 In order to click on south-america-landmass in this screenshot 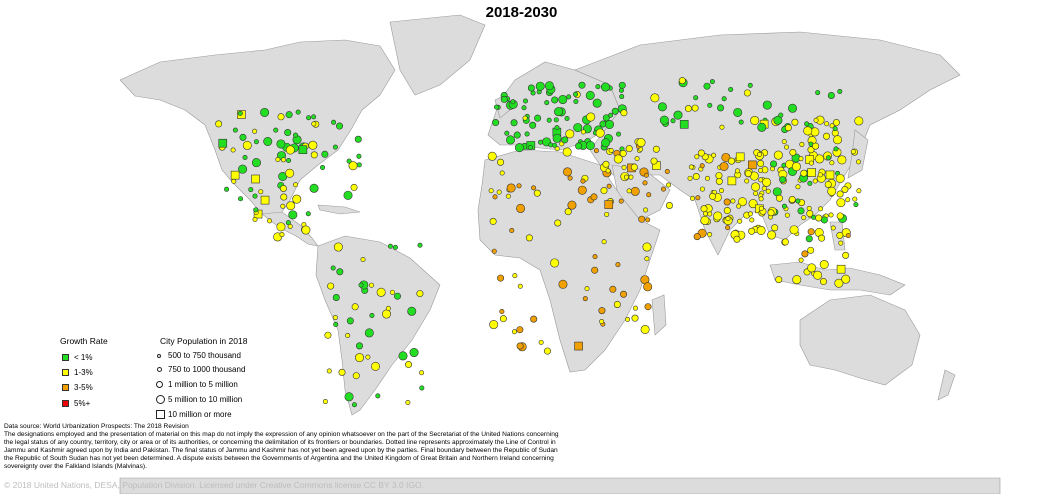, I will do `click(378, 325)`.